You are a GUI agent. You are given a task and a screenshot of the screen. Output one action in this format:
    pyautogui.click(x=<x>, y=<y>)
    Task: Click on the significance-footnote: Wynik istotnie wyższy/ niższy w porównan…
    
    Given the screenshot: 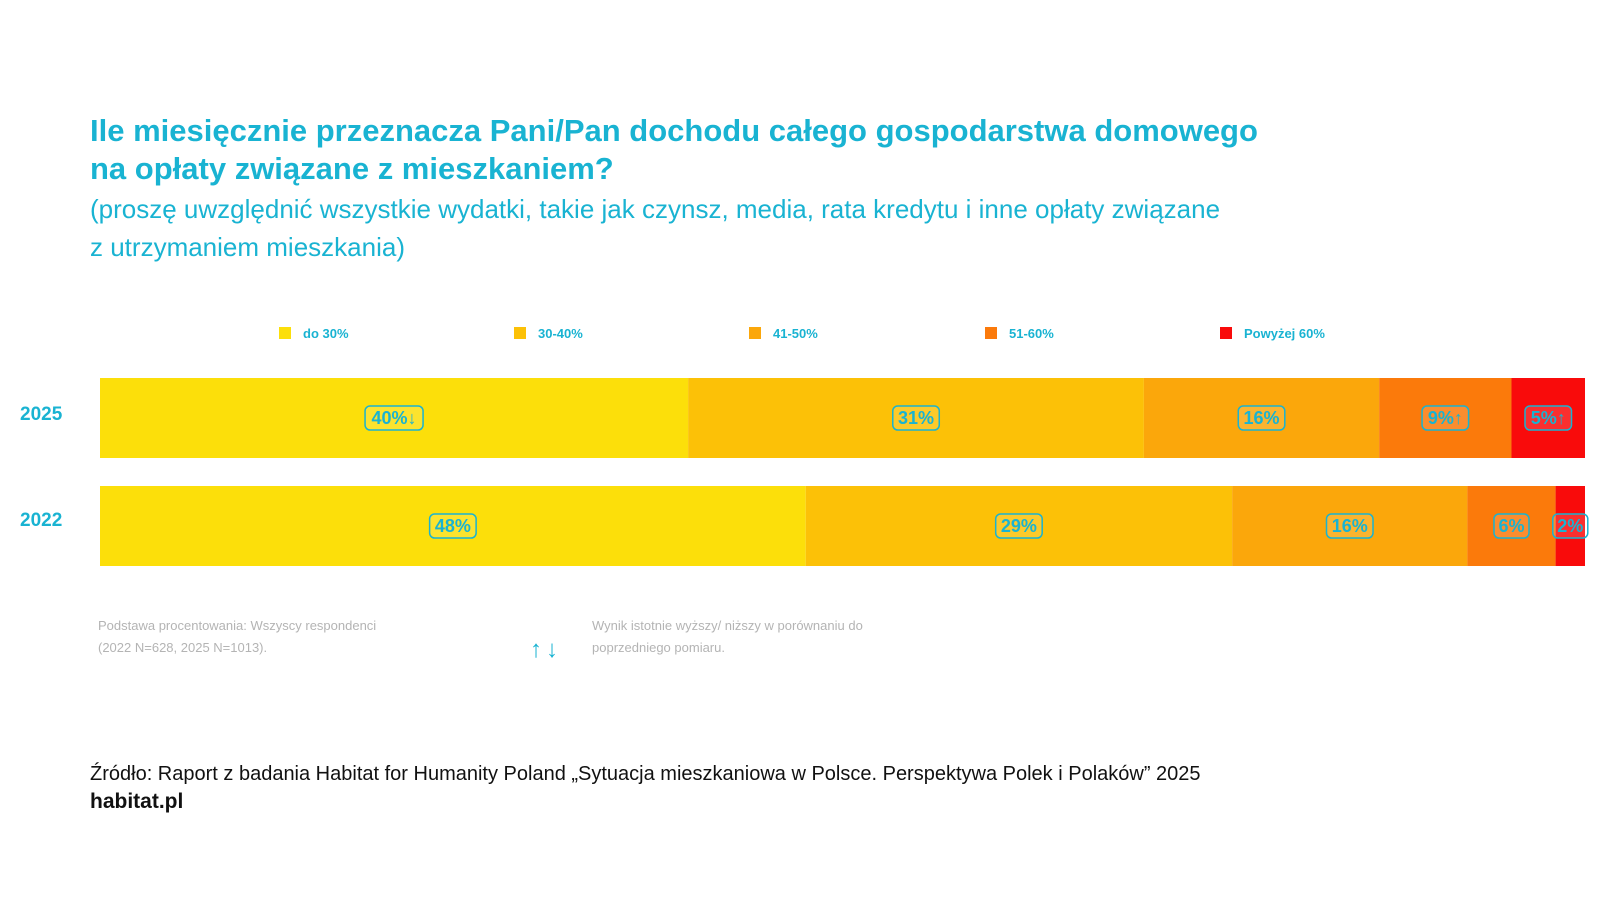 What is the action you would take?
    pyautogui.click(x=727, y=637)
    